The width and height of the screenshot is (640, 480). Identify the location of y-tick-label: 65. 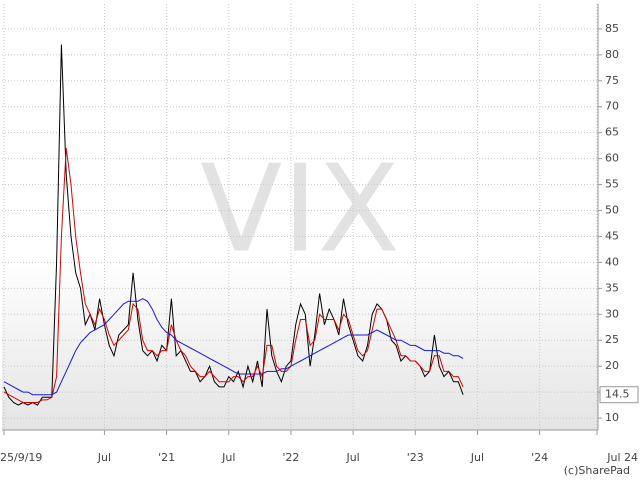
(612, 132).